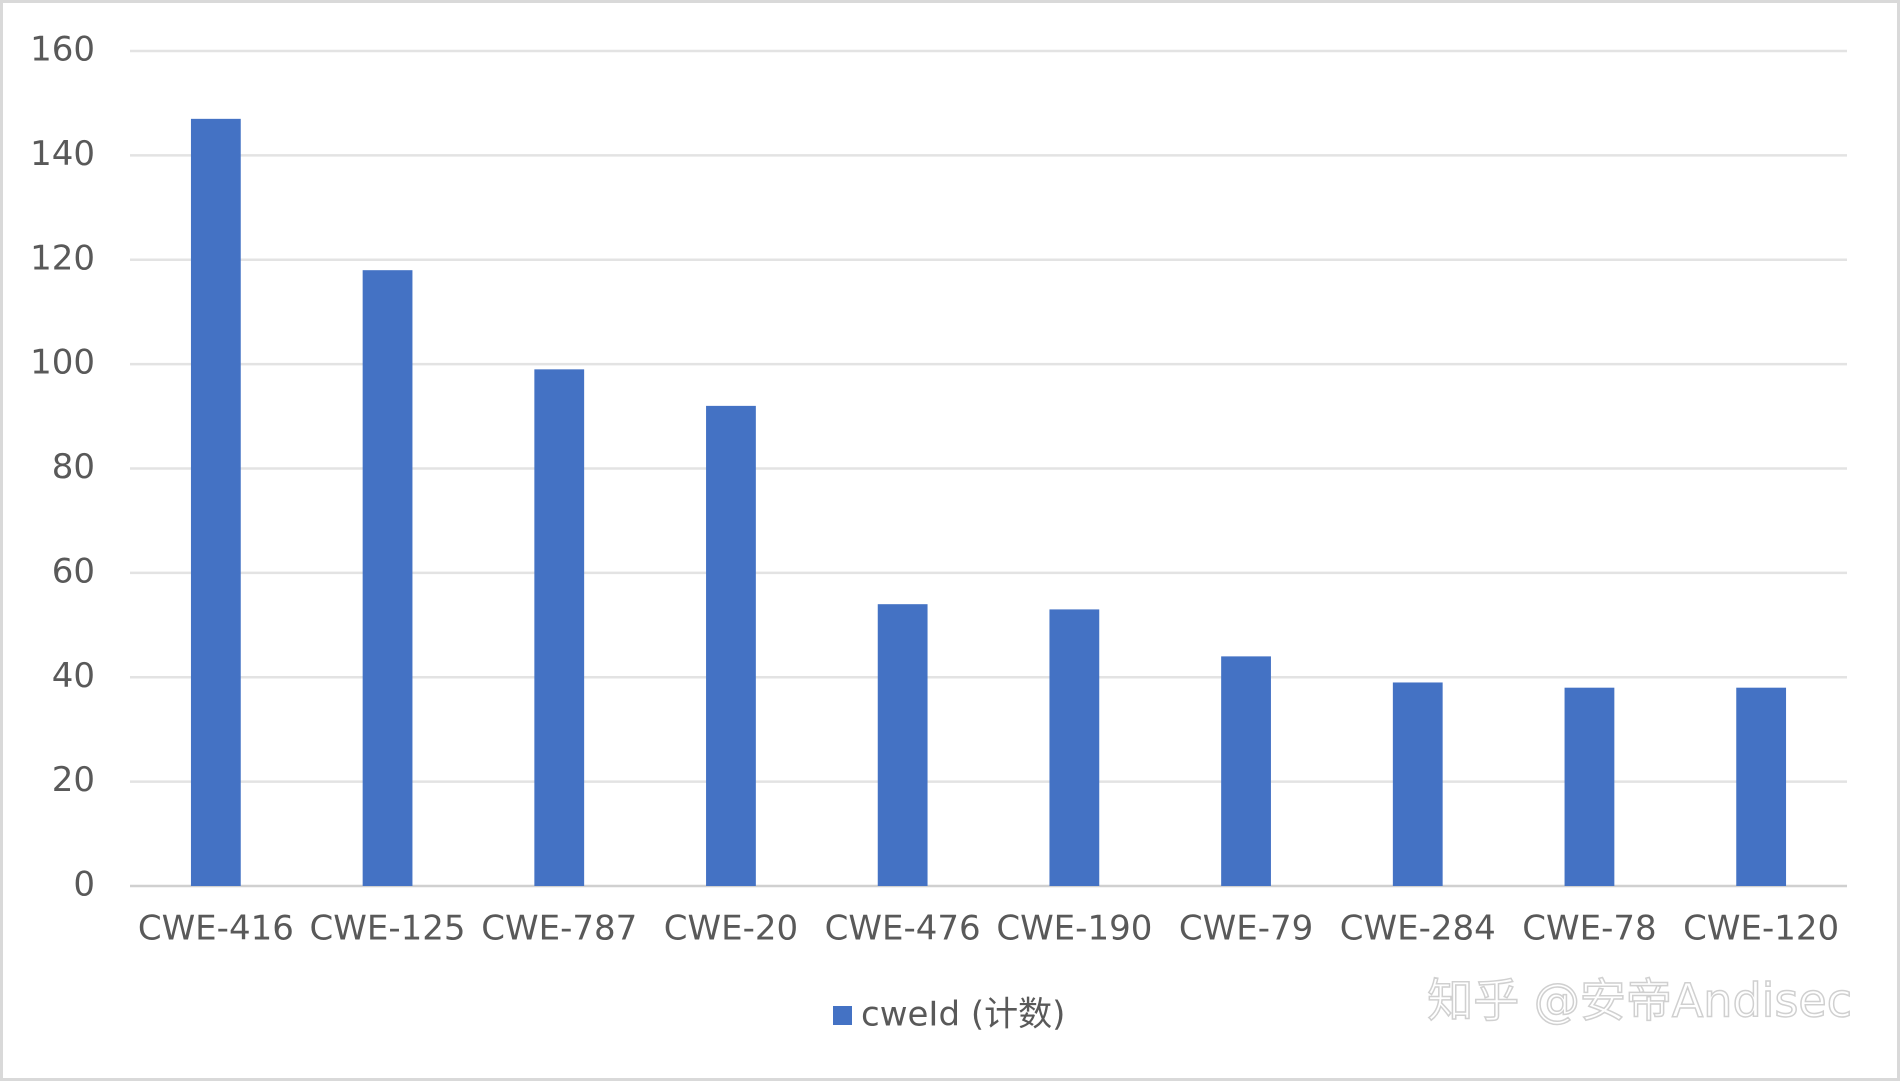 This screenshot has height=1081, width=1900. What do you see at coordinates (842, 1015) in the screenshot?
I see `legend-swatch` at bounding box center [842, 1015].